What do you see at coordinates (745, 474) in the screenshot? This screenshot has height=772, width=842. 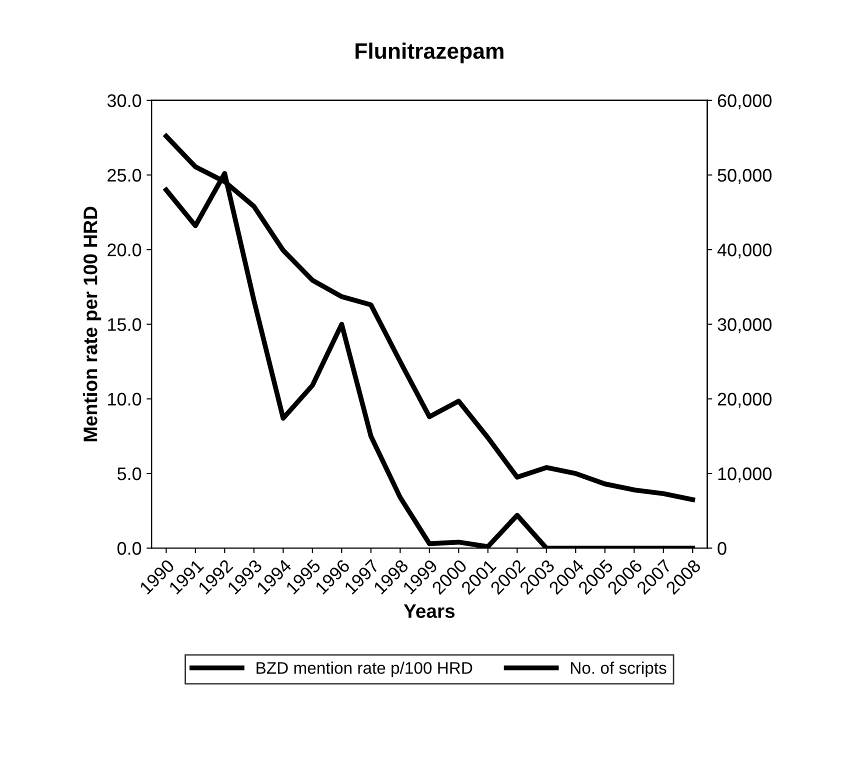 I see `y2-tick-label: 10,000` at bounding box center [745, 474].